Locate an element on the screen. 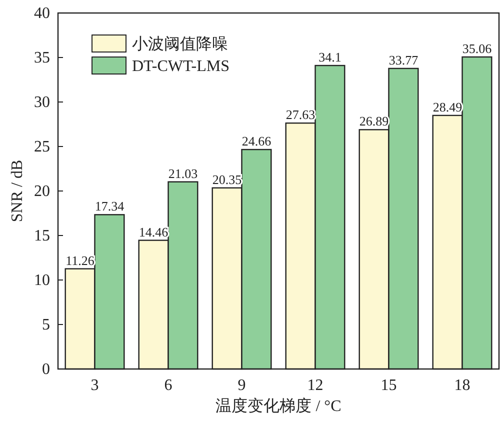  y-tick-label: 40 is located at coordinates (42, 13).